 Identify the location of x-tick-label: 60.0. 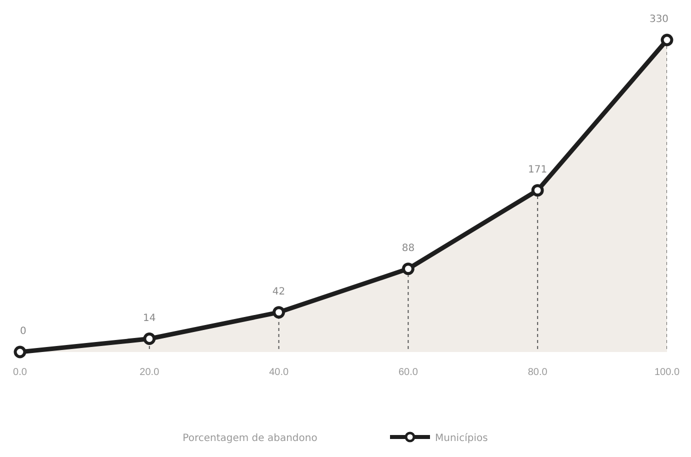
(408, 372).